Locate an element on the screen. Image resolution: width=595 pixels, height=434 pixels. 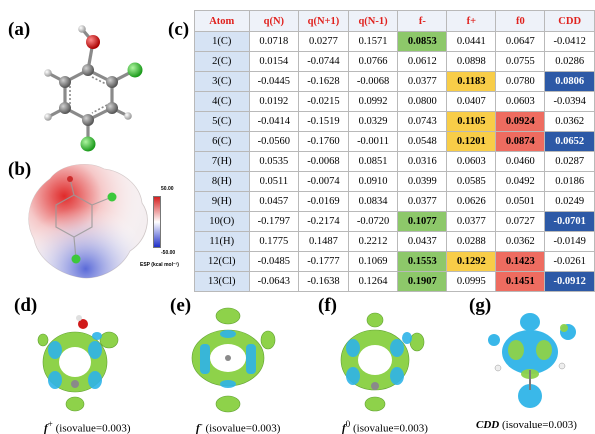
atom-cell: 9(H) is located at coordinates (222, 201).